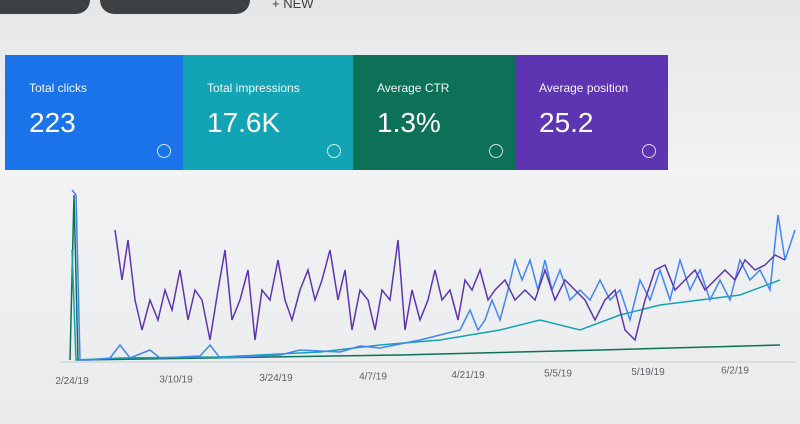  What do you see at coordinates (648, 372) in the screenshot?
I see `date-label: 5/19/19` at bounding box center [648, 372].